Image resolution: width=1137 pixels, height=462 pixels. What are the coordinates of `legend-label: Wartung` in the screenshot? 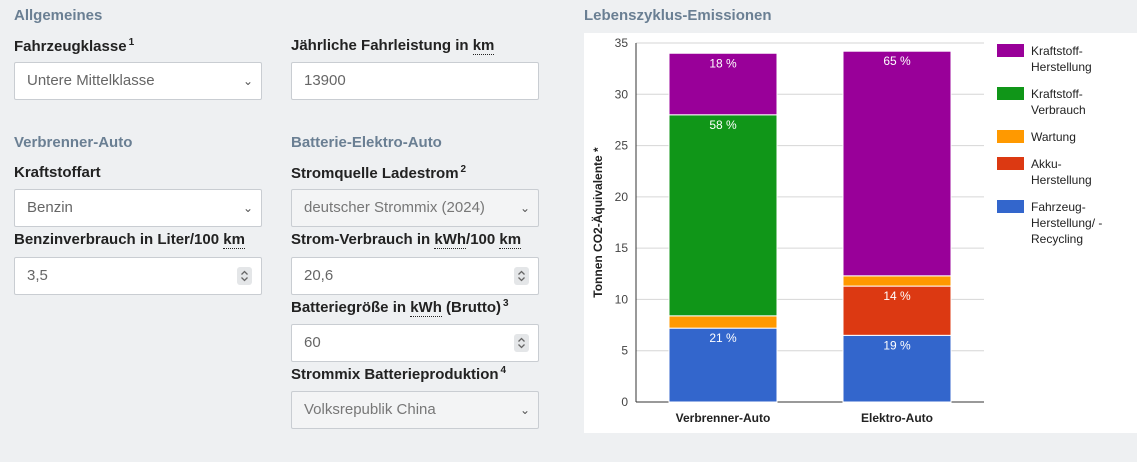 It's located at (1053, 137).